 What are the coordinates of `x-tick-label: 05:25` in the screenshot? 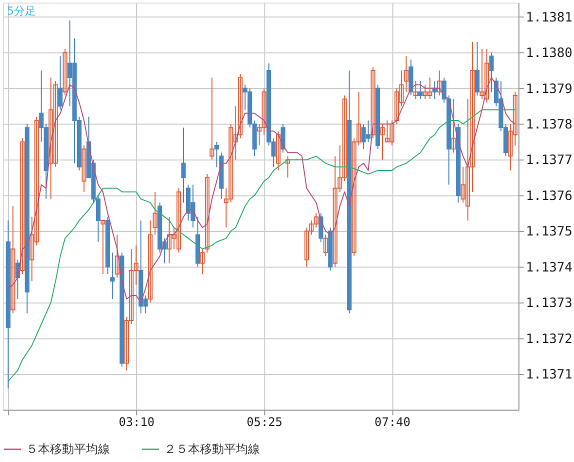 It's located at (264, 422).